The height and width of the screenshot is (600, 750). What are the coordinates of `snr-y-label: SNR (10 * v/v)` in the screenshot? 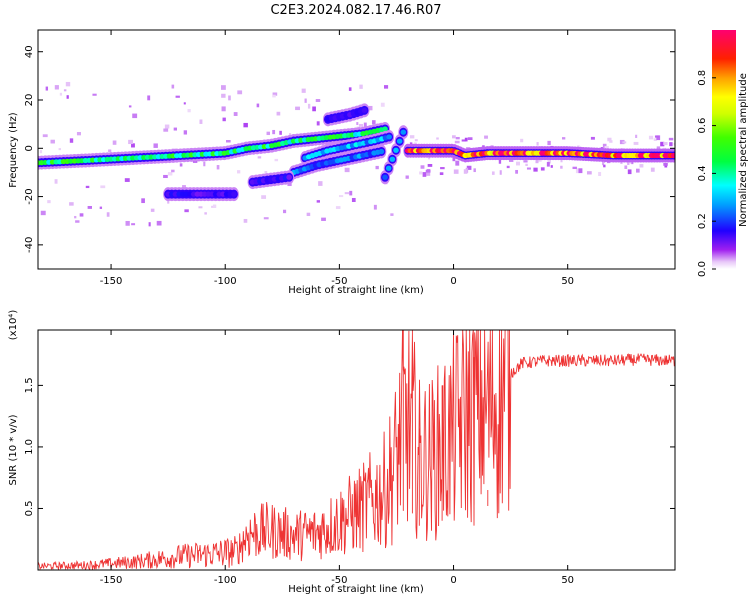 It's located at (13, 449).